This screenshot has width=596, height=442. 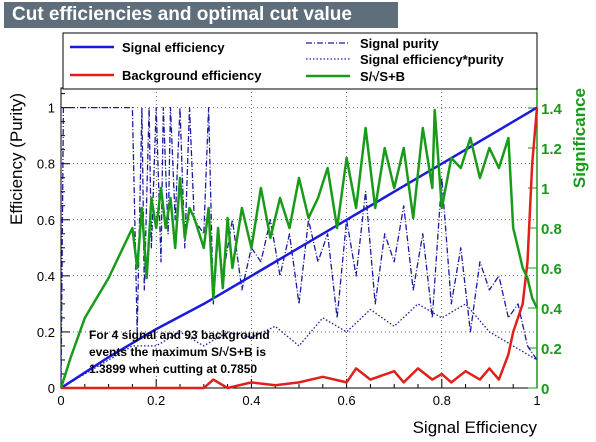 What do you see at coordinates (551, 229) in the screenshot?
I see `y2-tick-label: 0.8` at bounding box center [551, 229].